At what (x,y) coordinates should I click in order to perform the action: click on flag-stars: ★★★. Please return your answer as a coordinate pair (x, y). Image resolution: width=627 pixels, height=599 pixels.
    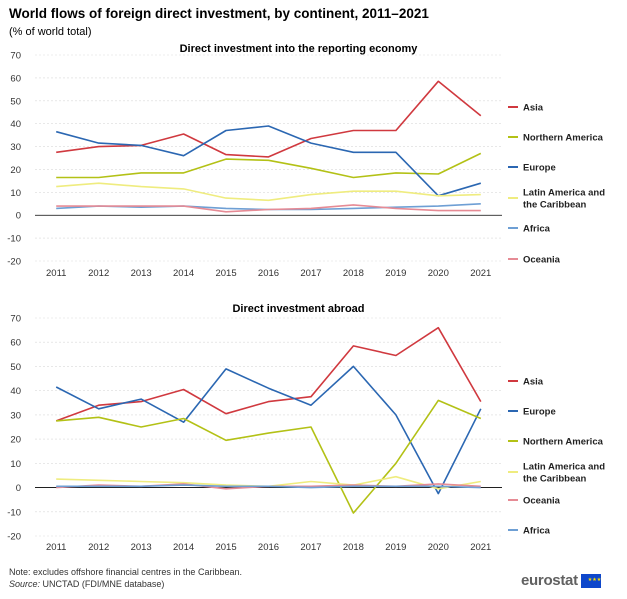
    Looking at the image, I should click on (594, 579).